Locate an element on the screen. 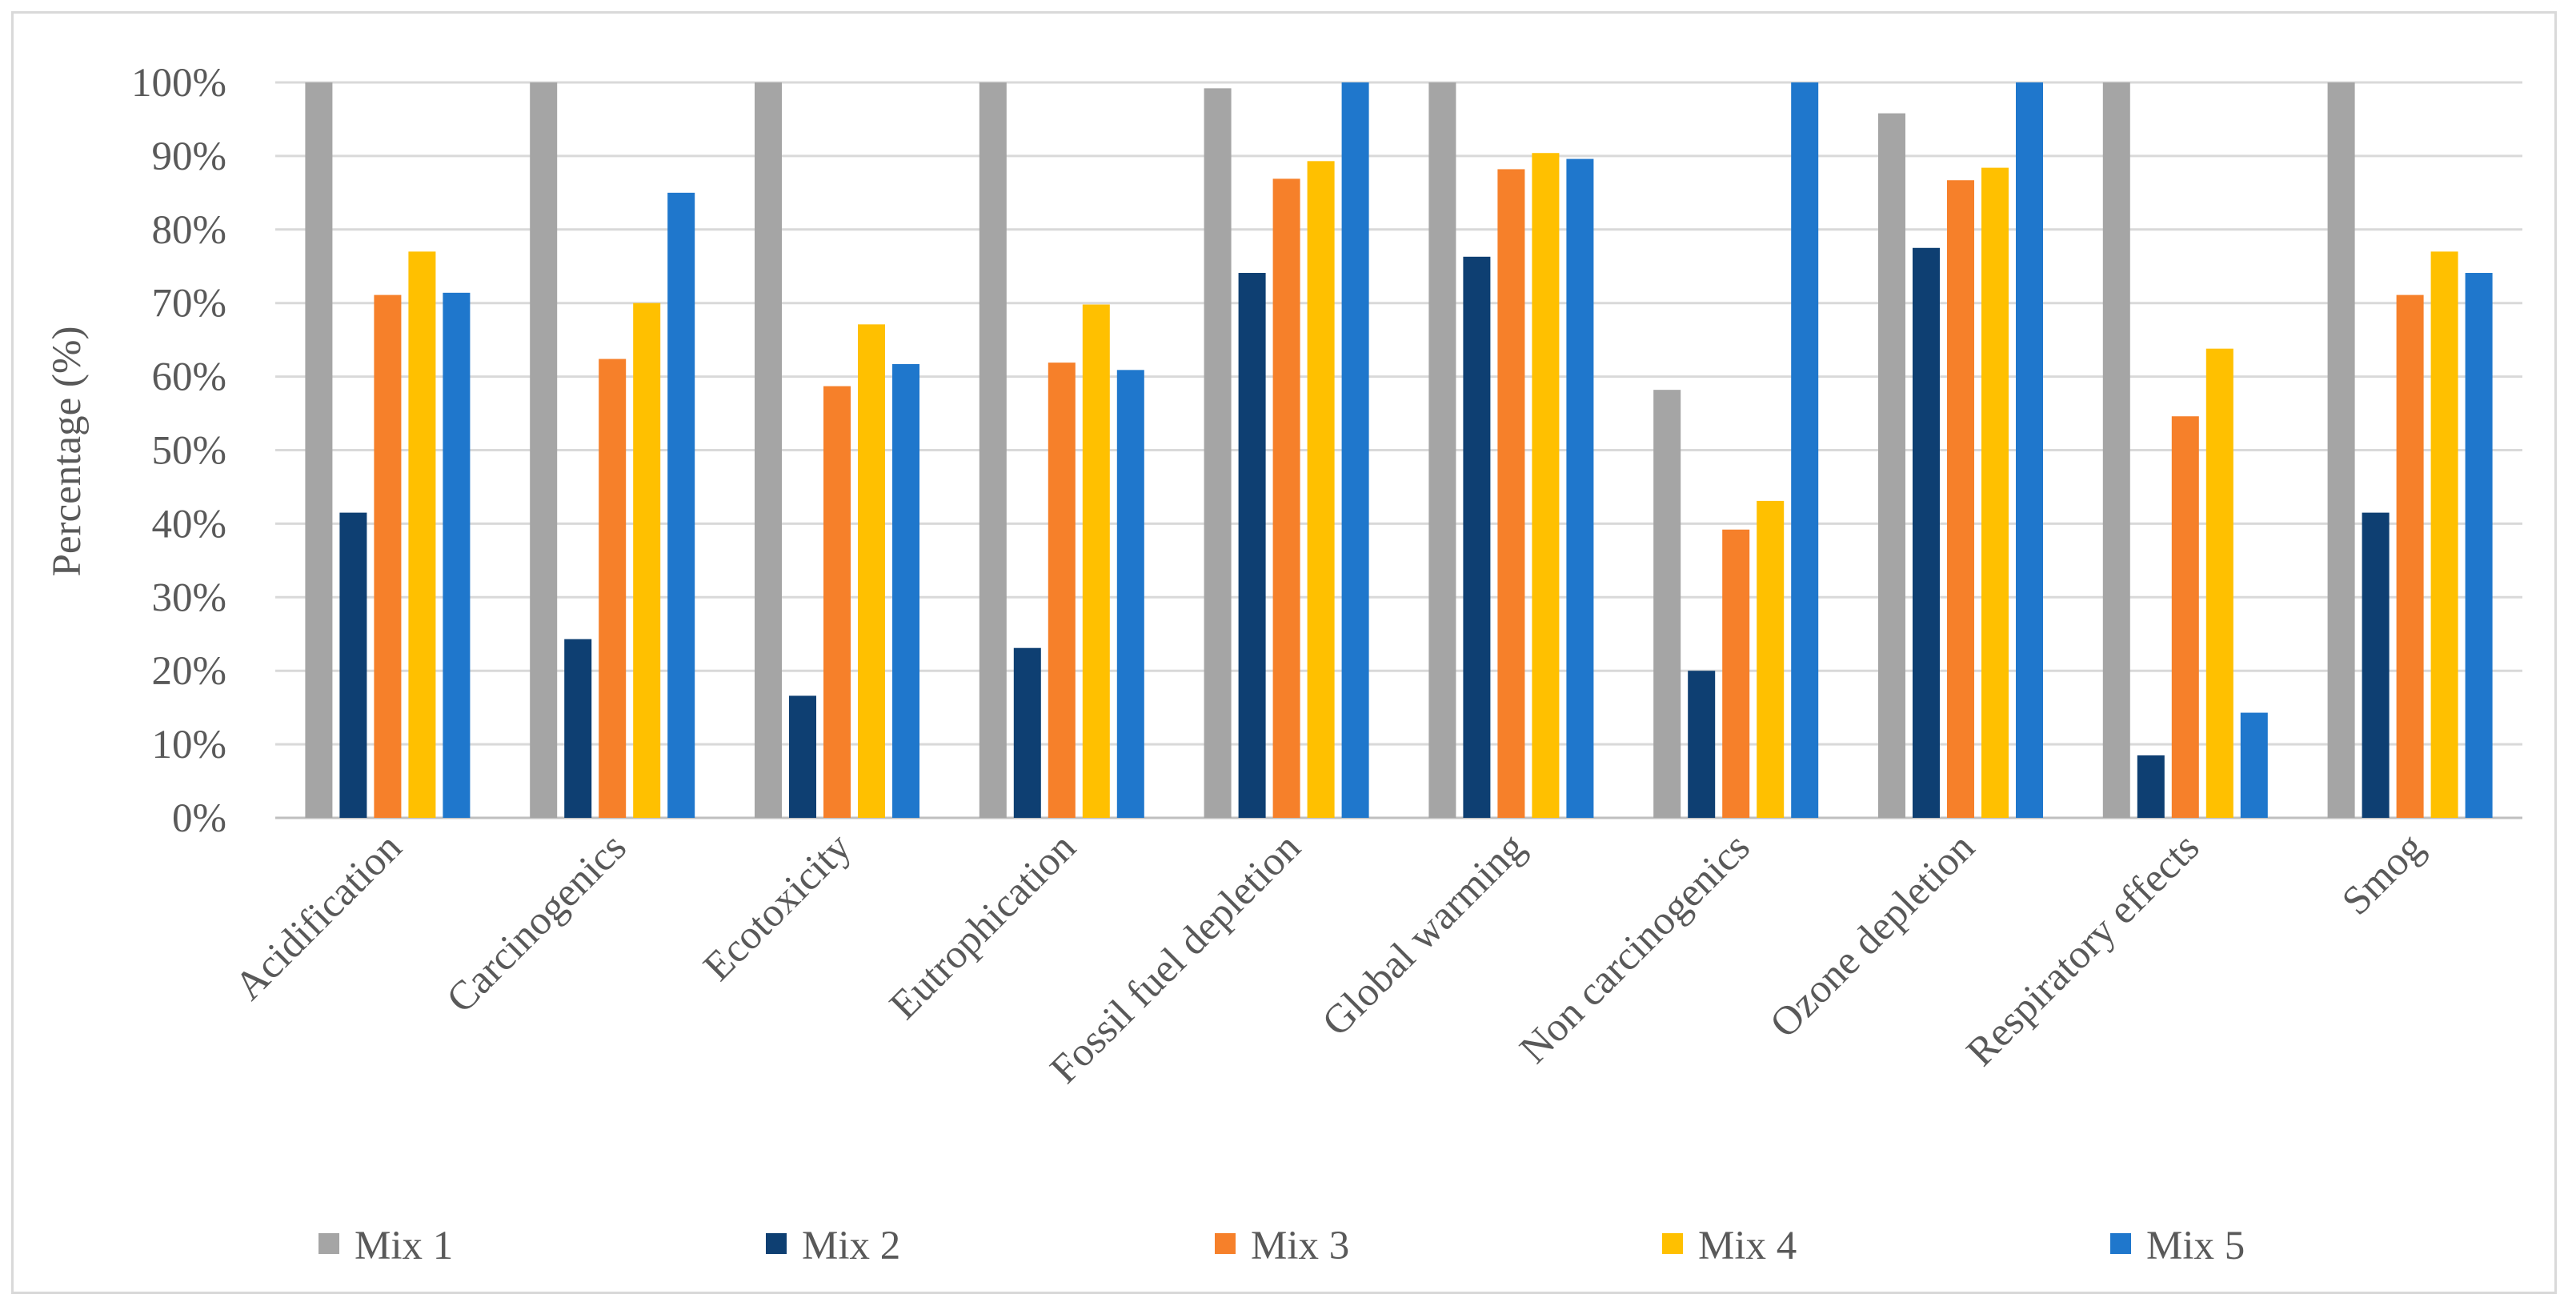 The width and height of the screenshot is (2576, 1310). x-category-label: Acidification is located at coordinates (318, 917).